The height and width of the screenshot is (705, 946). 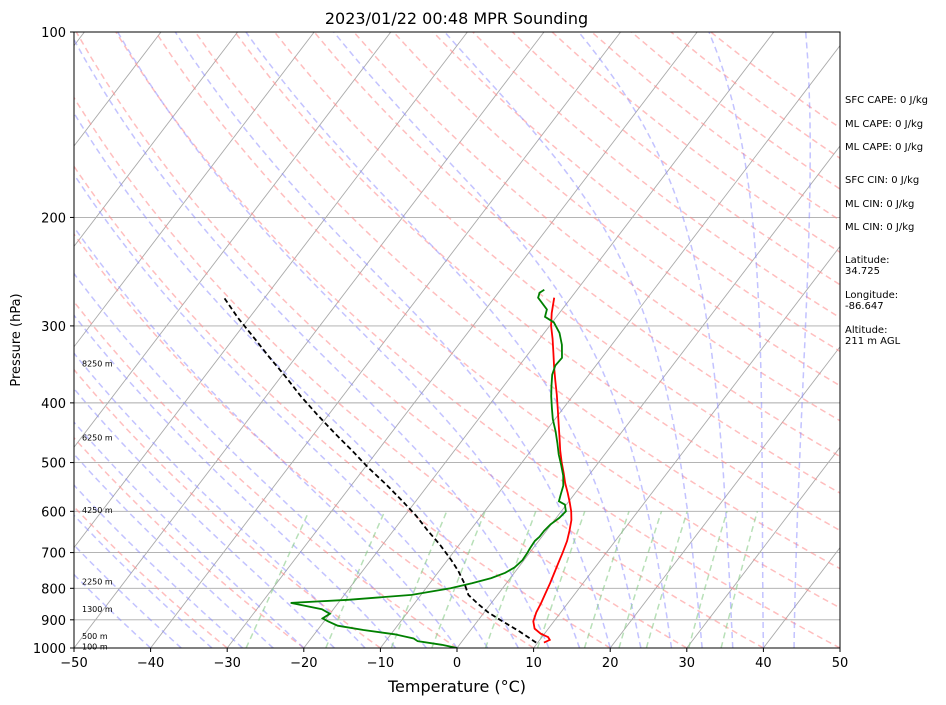 What do you see at coordinates (53, 512) in the screenshot?
I see `y-tick-label: 600` at bounding box center [53, 512].